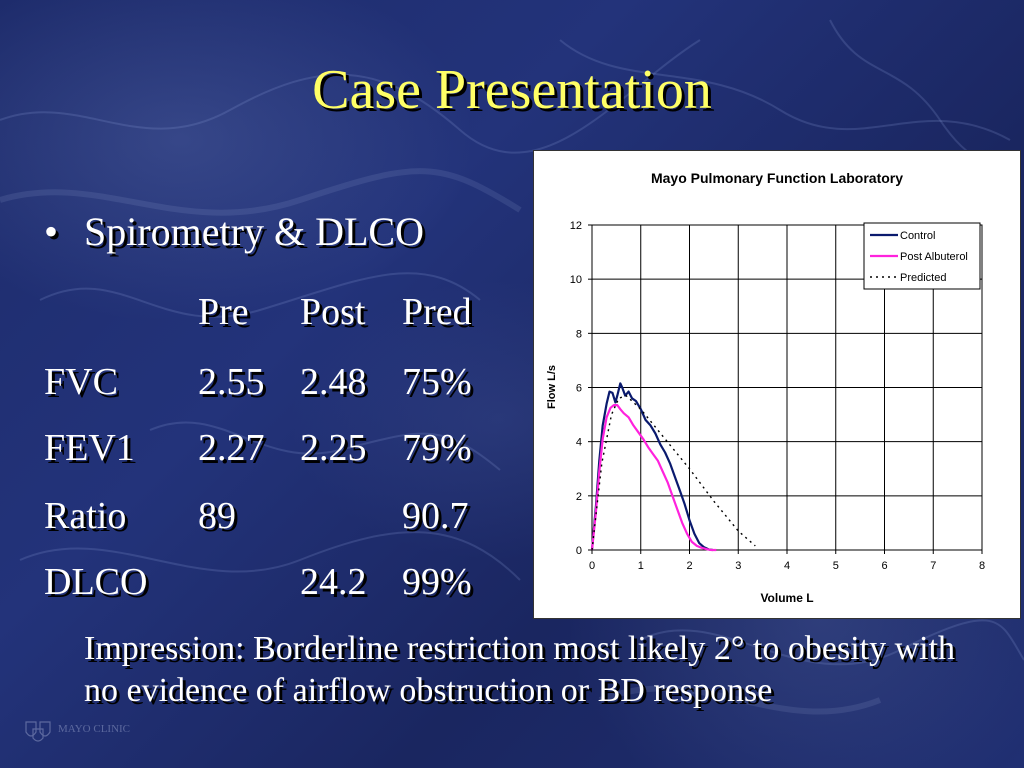 Image resolution: width=1024 pixels, height=768 pixels. I want to click on shield-icon, so click(38, 731).